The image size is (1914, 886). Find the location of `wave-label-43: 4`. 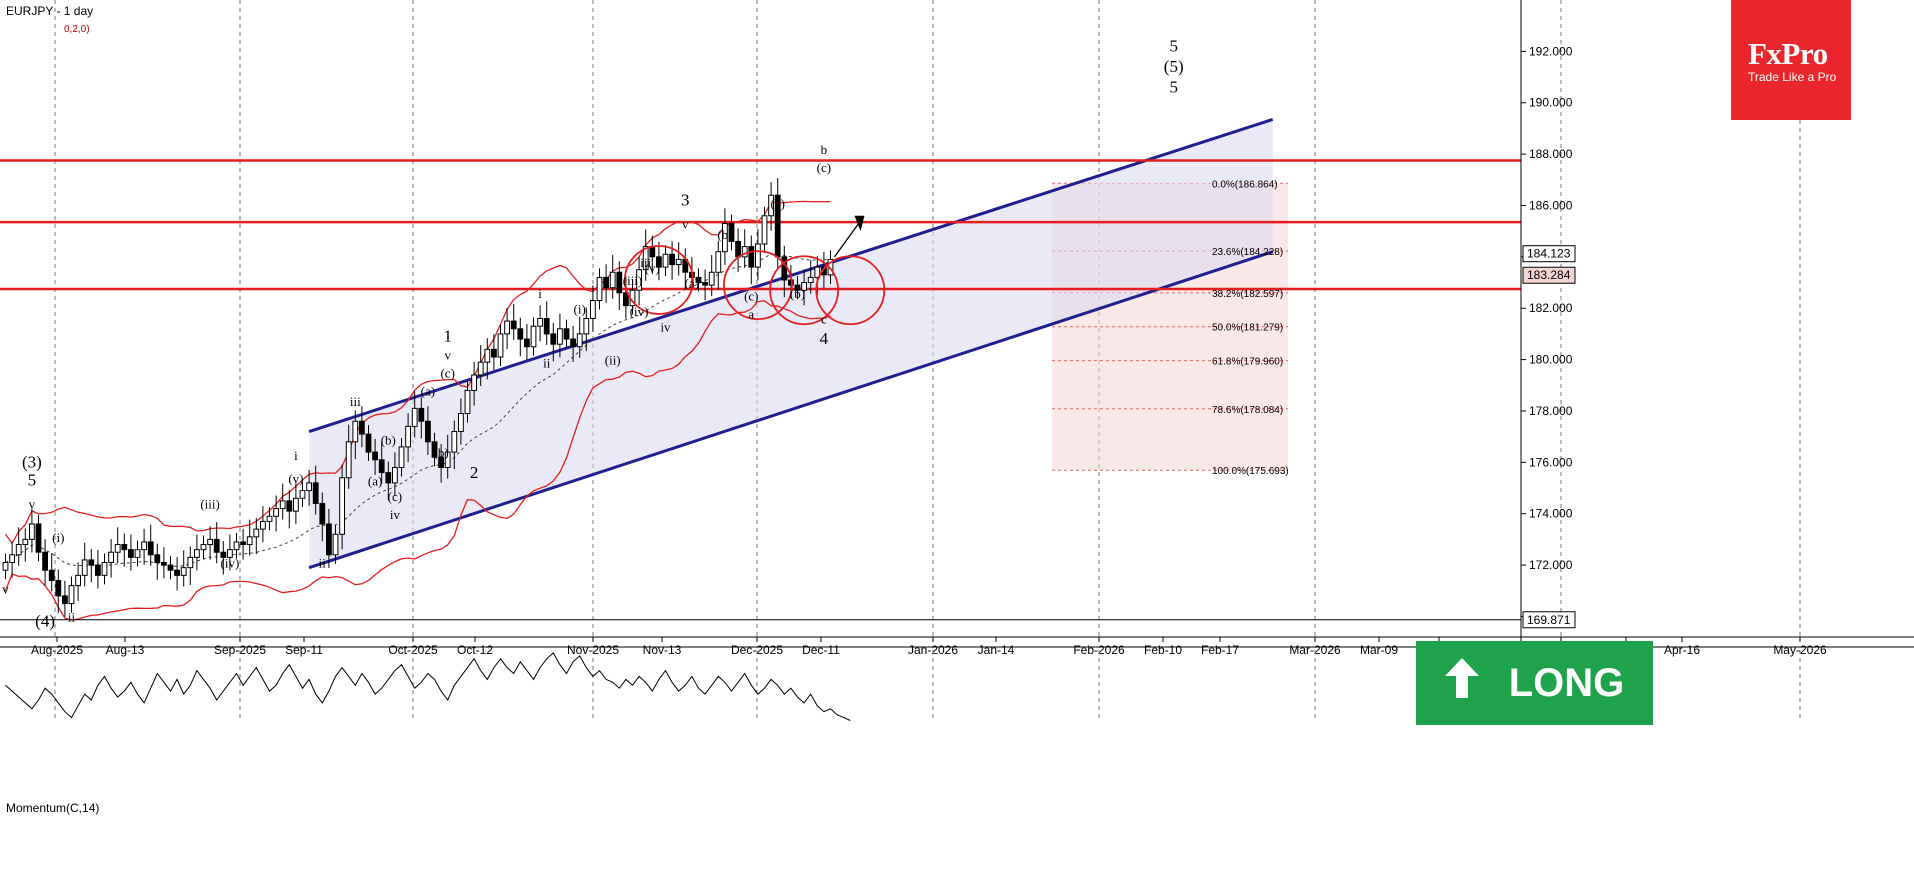

wave-label-43: 4 is located at coordinates (824, 338).